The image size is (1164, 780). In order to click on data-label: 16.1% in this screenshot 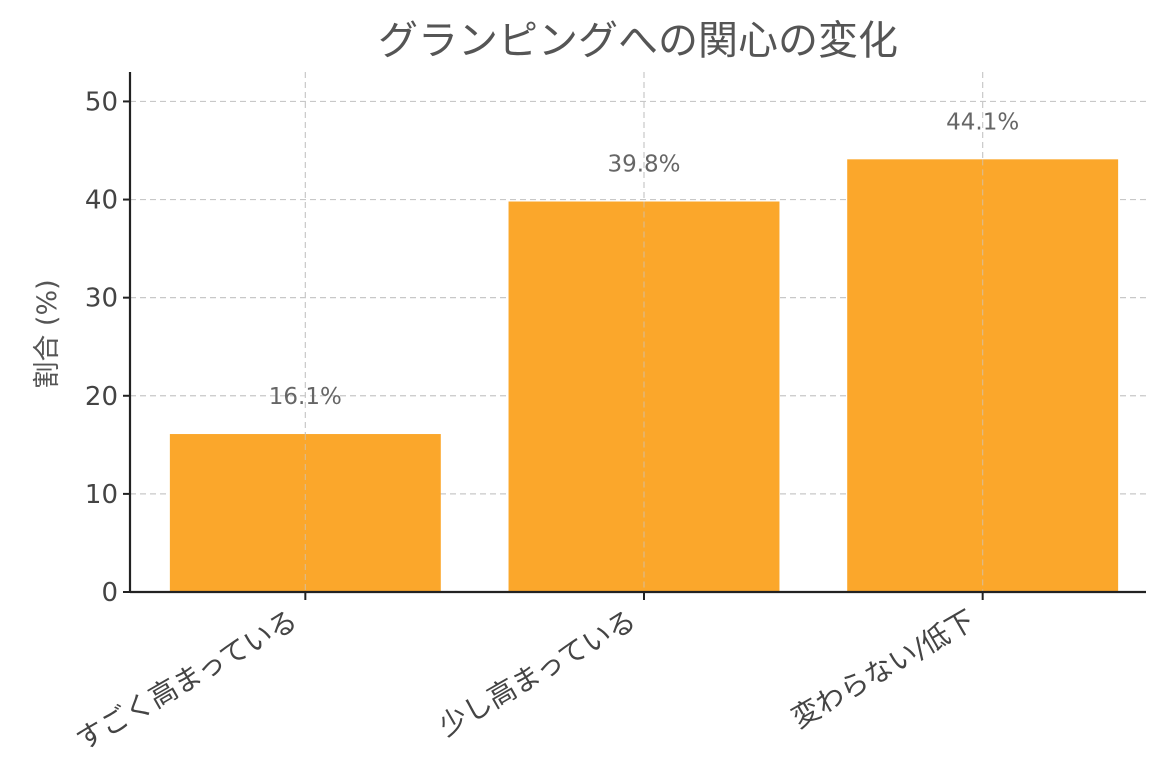, I will do `click(305, 397)`.